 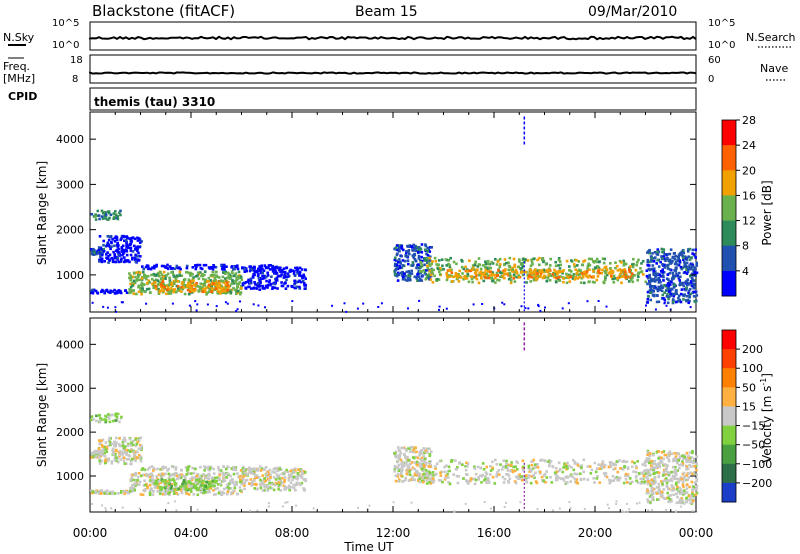 What do you see at coordinates (749, 406) in the screenshot?
I see `velocity-colorbar-tick-label: 15` at bounding box center [749, 406].